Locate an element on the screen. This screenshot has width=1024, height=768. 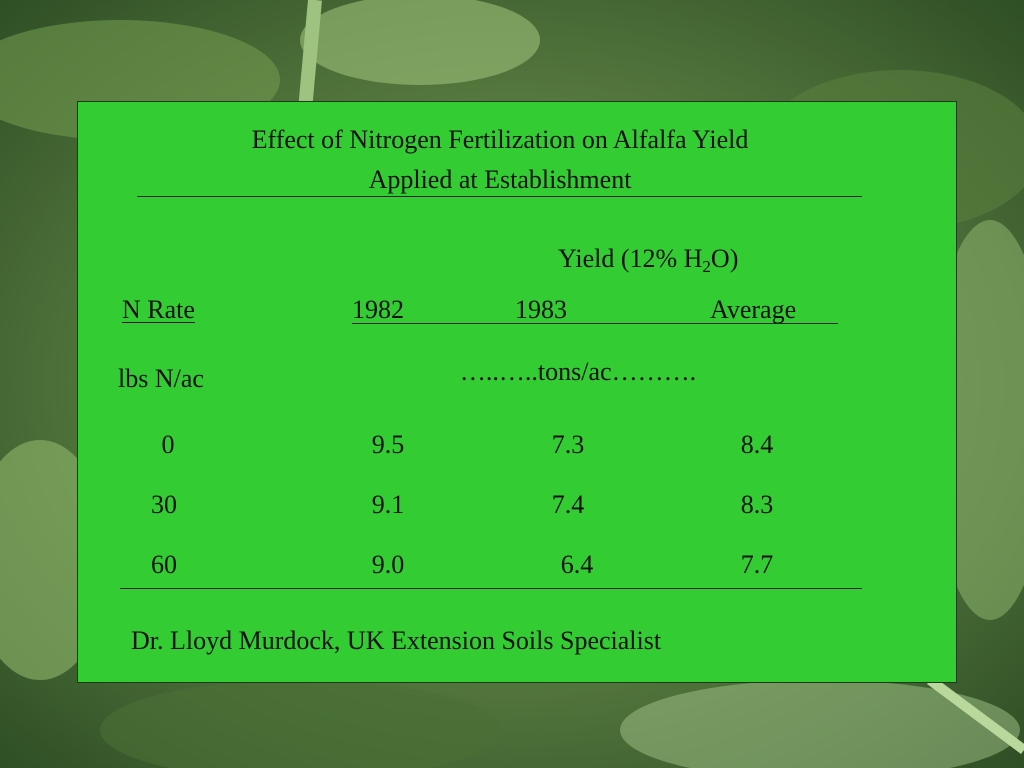
table-cell: 7.7 is located at coordinates (757, 564).